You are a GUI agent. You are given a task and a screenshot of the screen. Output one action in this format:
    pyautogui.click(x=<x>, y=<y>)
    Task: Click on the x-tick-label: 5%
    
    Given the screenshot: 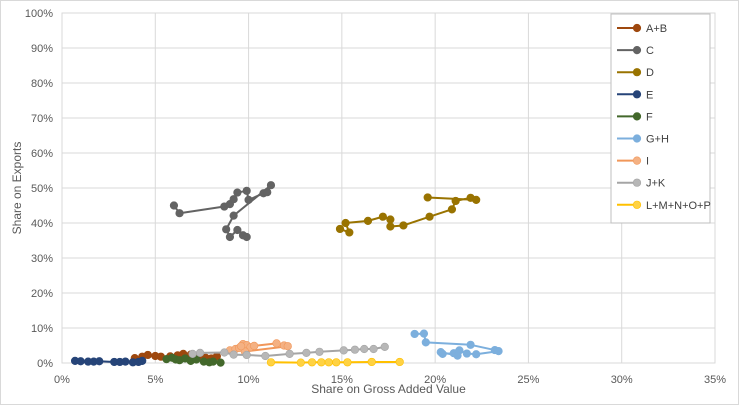 What is the action you would take?
    pyautogui.click(x=155, y=380)
    